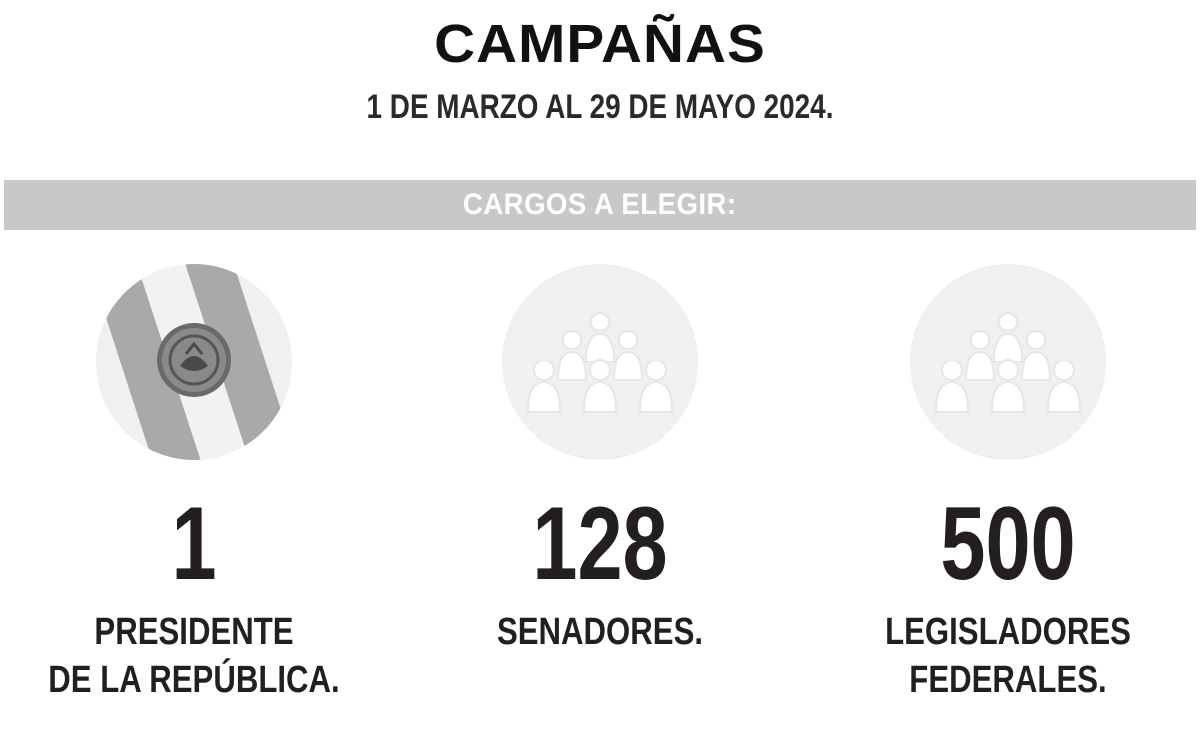 This screenshot has width=1200, height=756. I want to click on presidential-sash-icon, so click(194, 362).